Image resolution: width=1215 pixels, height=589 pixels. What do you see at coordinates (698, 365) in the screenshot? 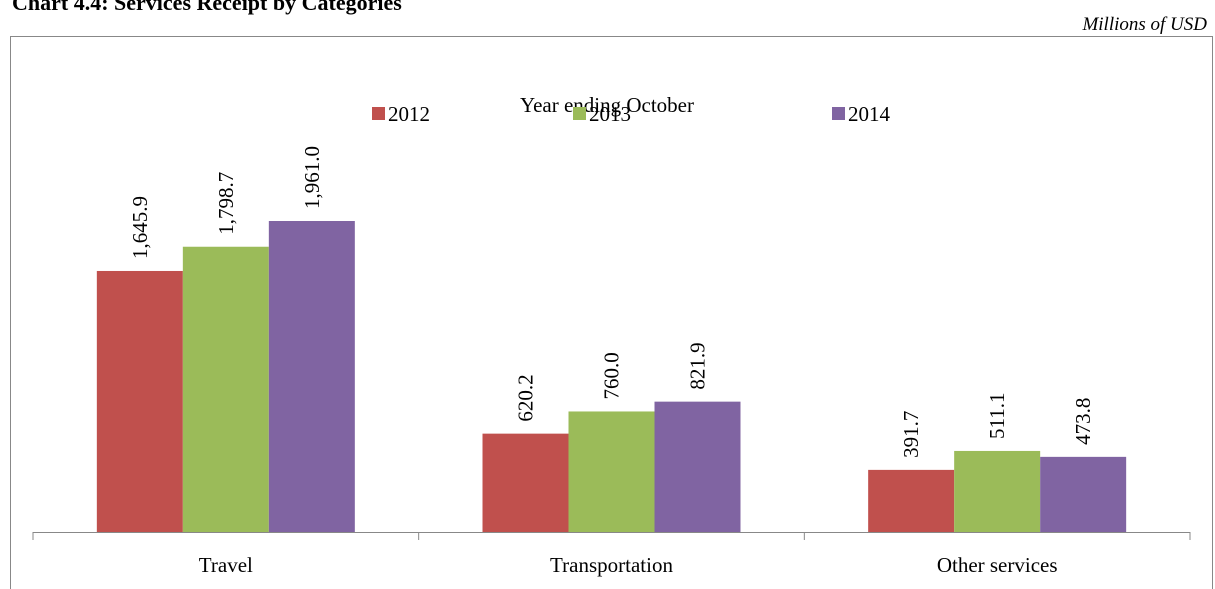
I see `data-label: 821.9` at bounding box center [698, 365].